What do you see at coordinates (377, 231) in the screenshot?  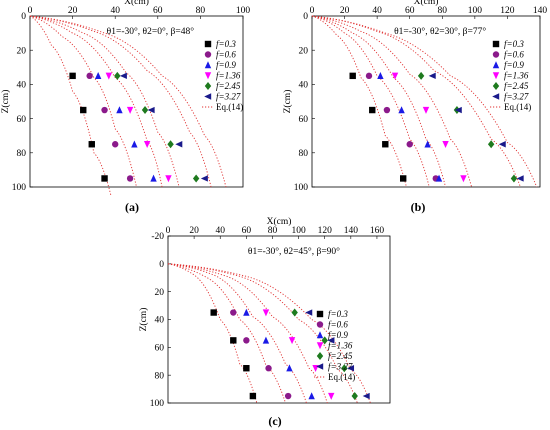 I see `x-tick-label: 160` at bounding box center [377, 231].